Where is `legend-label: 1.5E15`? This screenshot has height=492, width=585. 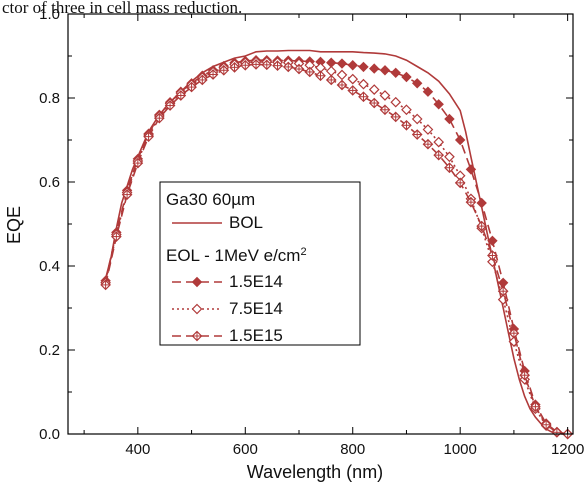
legend-label: 1.5E15 is located at coordinates (256, 335).